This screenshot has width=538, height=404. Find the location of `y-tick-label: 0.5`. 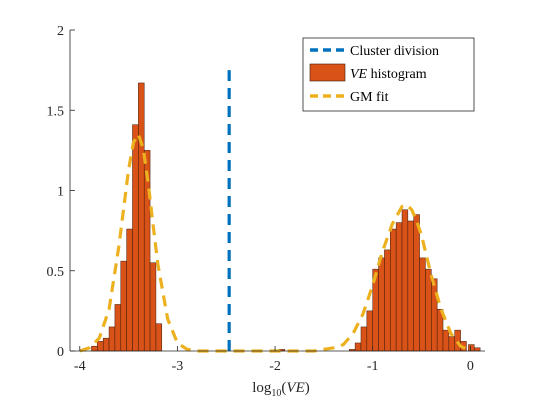

y-tick-label: 0.5 is located at coordinates (56, 272).